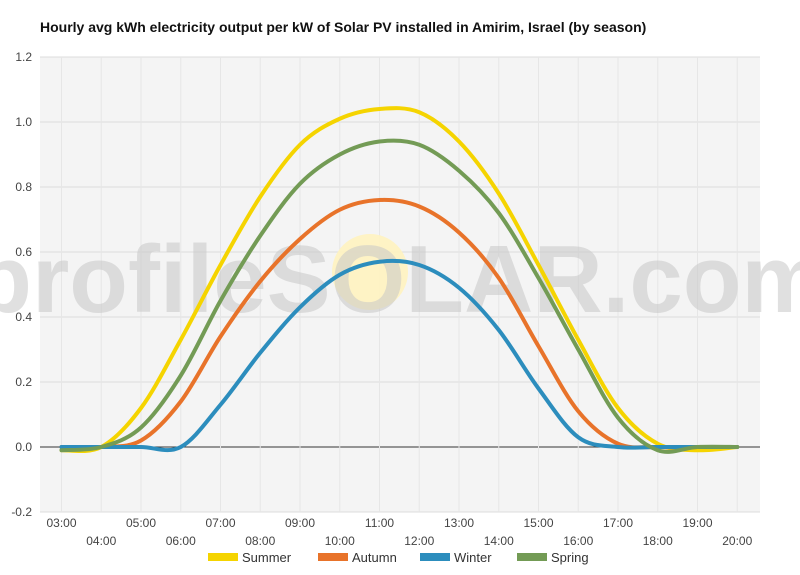 Image resolution: width=800 pixels, height=575 pixels. Describe the element at coordinates (181, 541) in the screenshot. I see `x-tick-label: 06:00` at that location.